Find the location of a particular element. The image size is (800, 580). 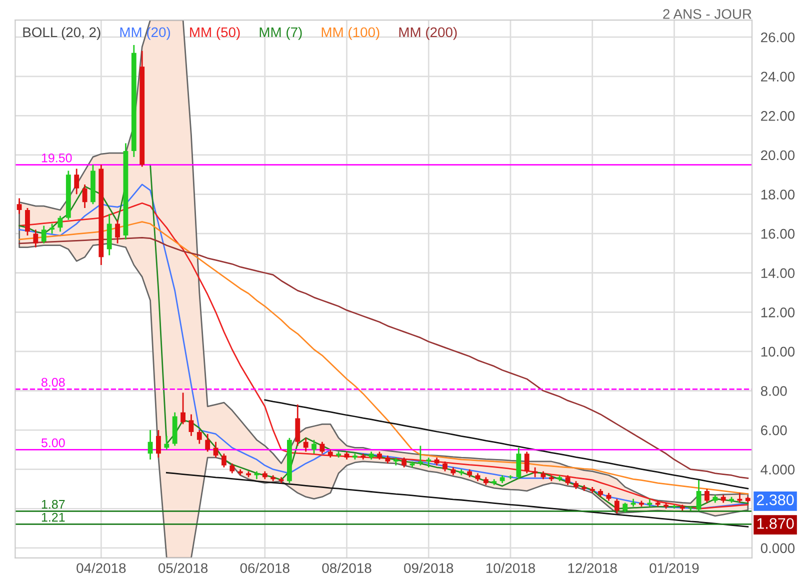

y-tick-label: 20.00 is located at coordinates (778, 155).